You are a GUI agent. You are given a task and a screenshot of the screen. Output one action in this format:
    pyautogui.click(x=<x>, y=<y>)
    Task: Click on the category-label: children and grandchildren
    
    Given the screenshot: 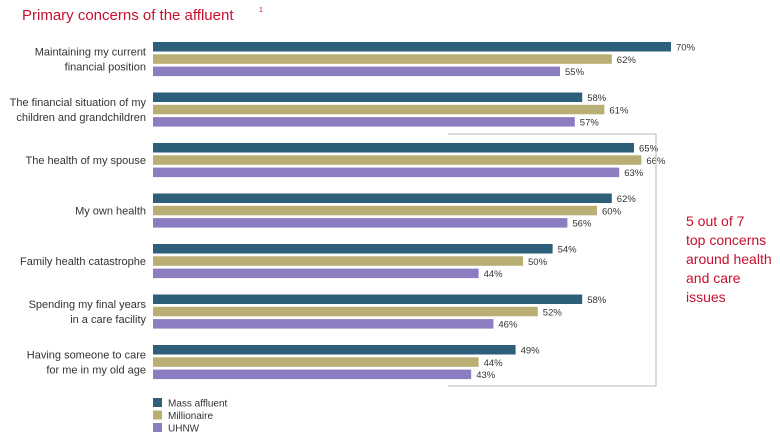 What is the action you would take?
    pyautogui.click(x=81, y=118)
    